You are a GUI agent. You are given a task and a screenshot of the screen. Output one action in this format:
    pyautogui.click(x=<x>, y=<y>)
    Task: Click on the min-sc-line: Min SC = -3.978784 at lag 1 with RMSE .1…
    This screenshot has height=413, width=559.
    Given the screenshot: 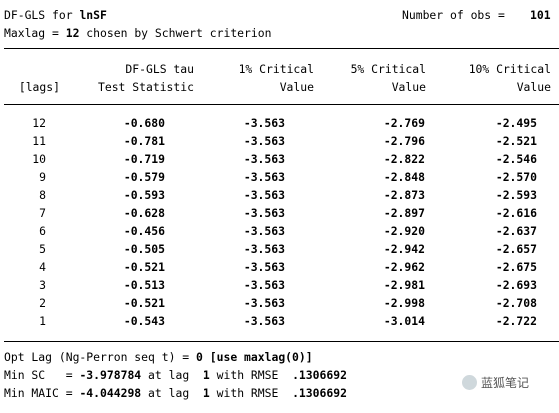 What is the action you would take?
    pyautogui.click(x=175, y=375)
    